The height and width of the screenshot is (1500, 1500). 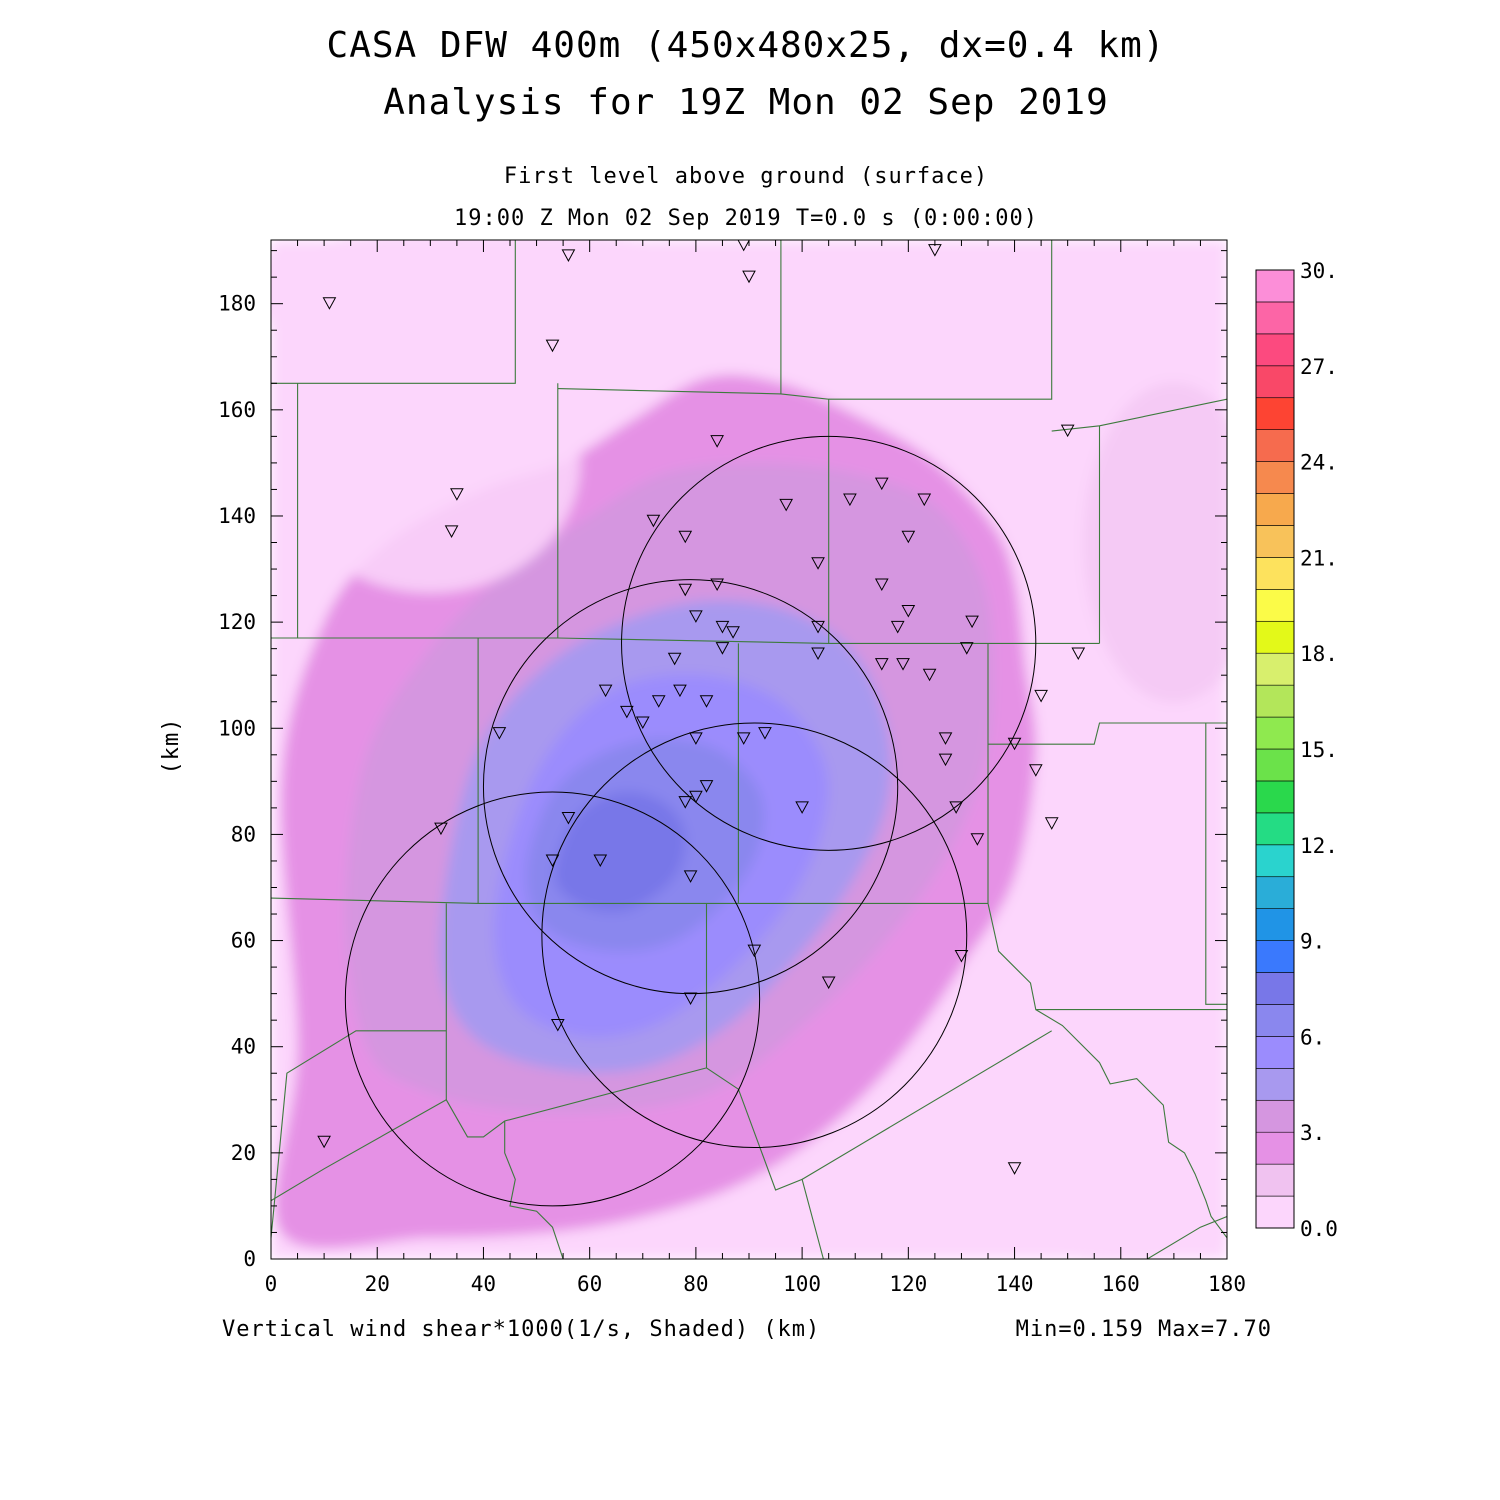 What do you see at coordinates (755, 1284) in the screenshot?
I see `x-tick-labels: 0 20 40 60 80 100 120 140 160 180` at bounding box center [755, 1284].